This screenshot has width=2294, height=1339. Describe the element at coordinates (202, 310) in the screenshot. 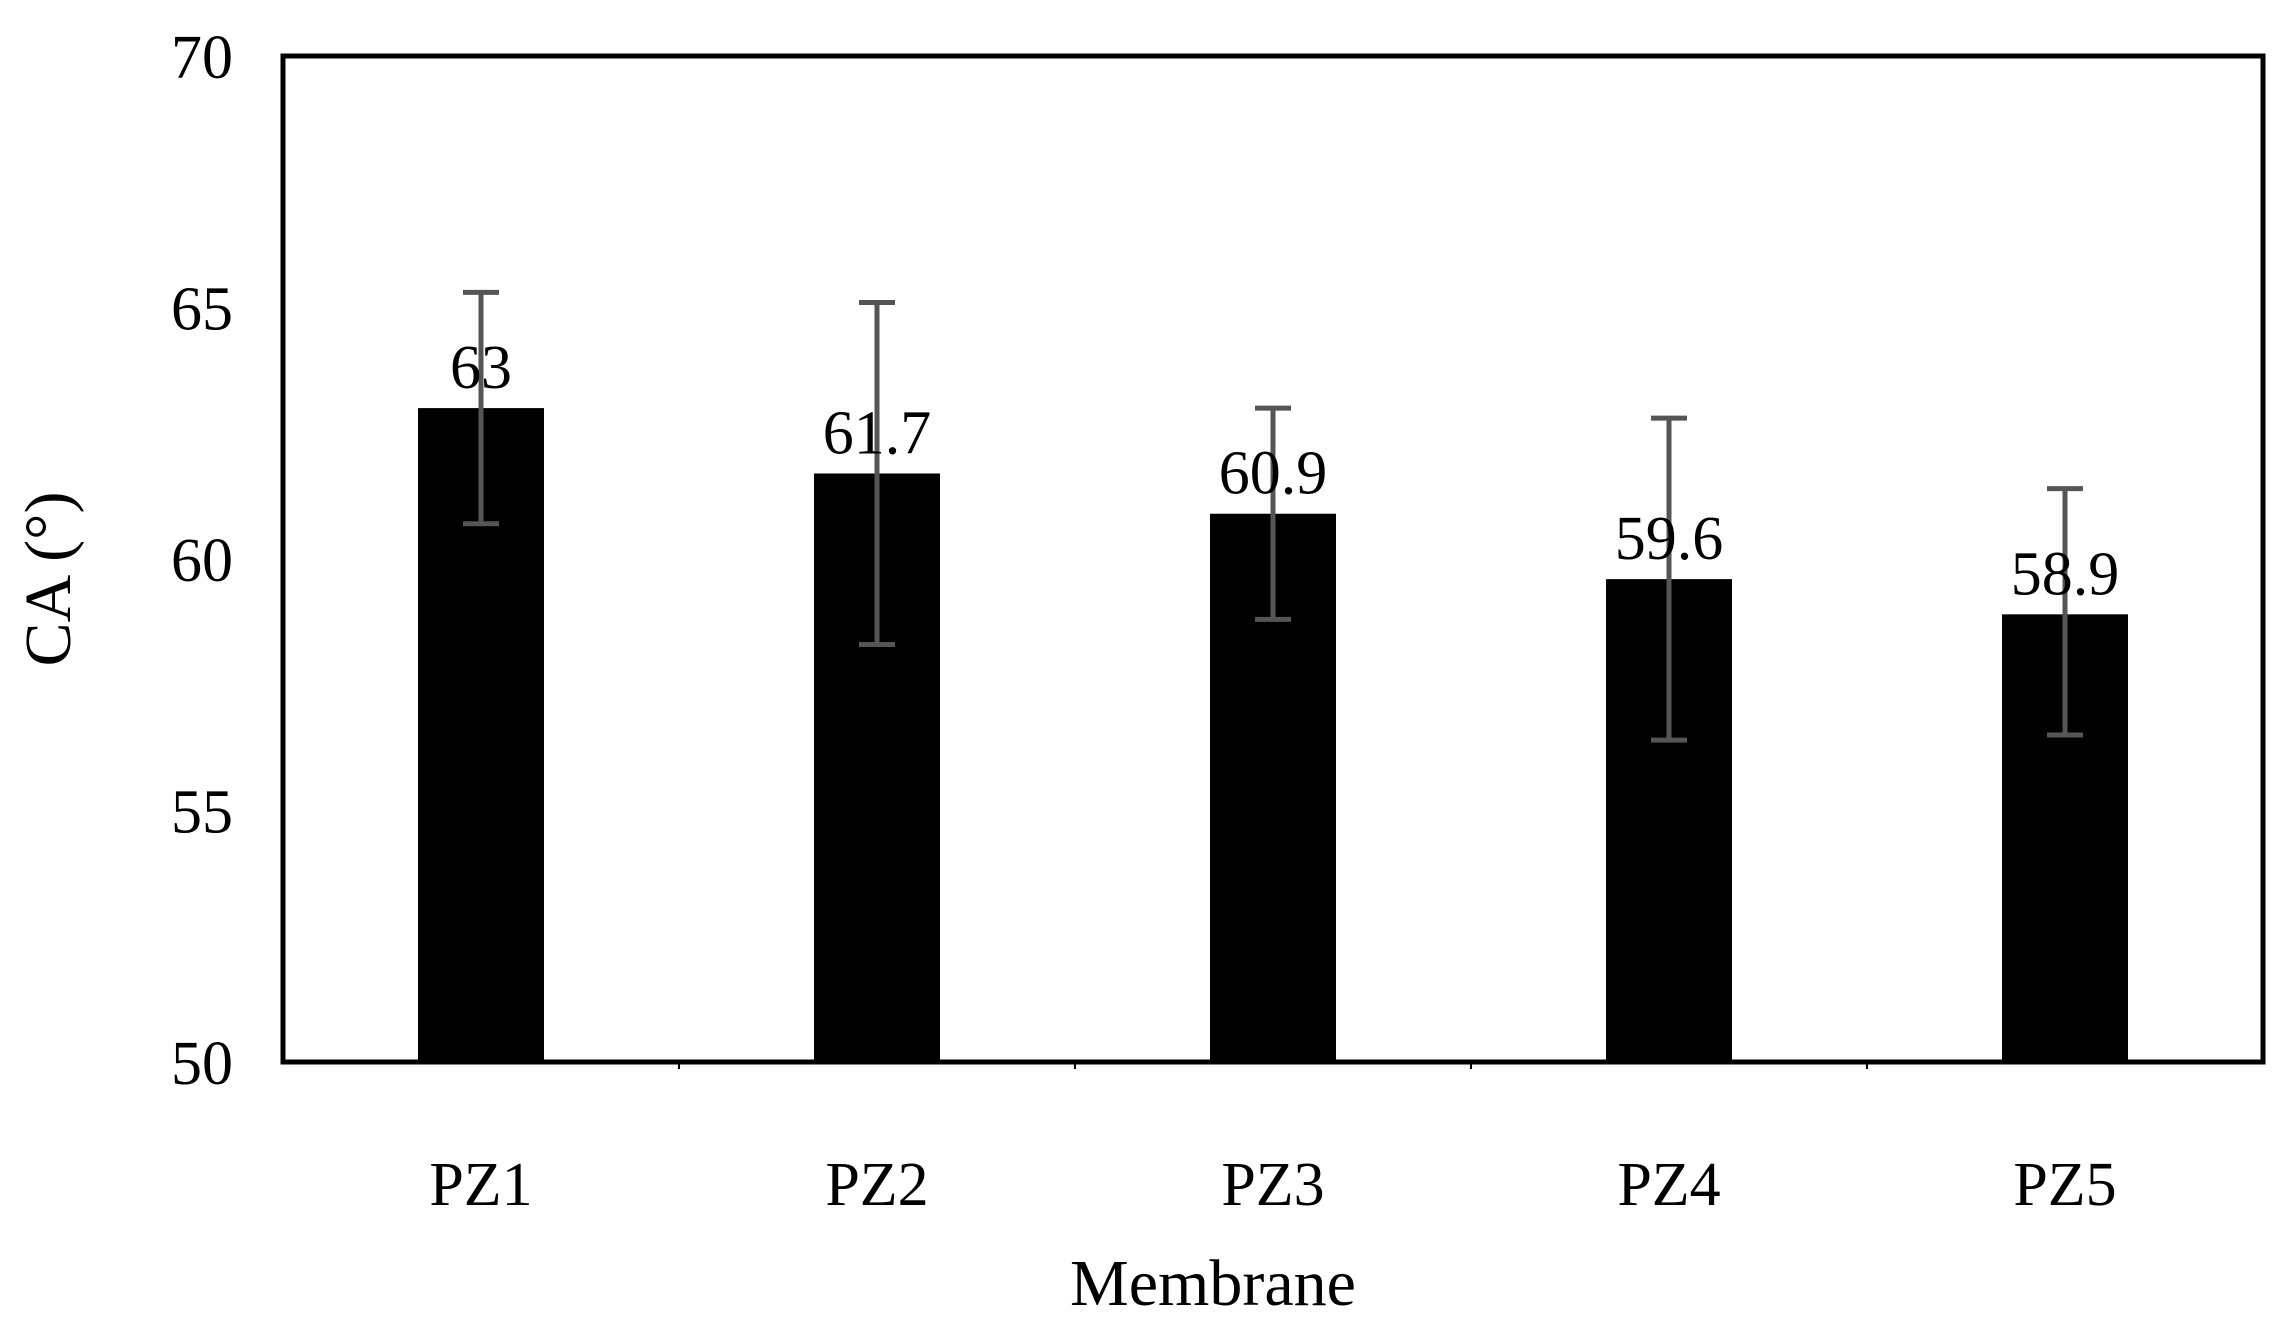

I see `y-tick-label: 65` at that location.